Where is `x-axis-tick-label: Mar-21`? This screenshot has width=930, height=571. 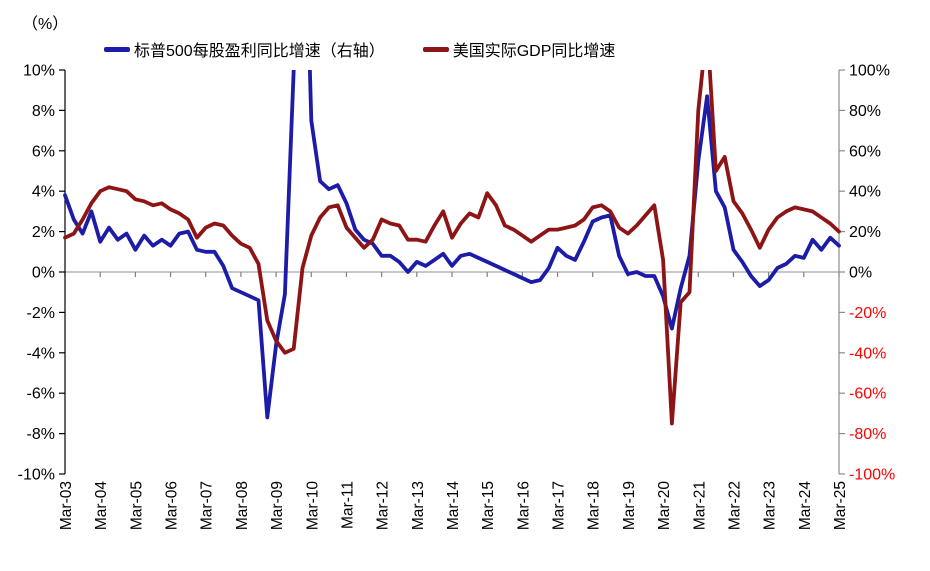
x-axis-tick-label: Mar-21 is located at coordinates (699, 505).